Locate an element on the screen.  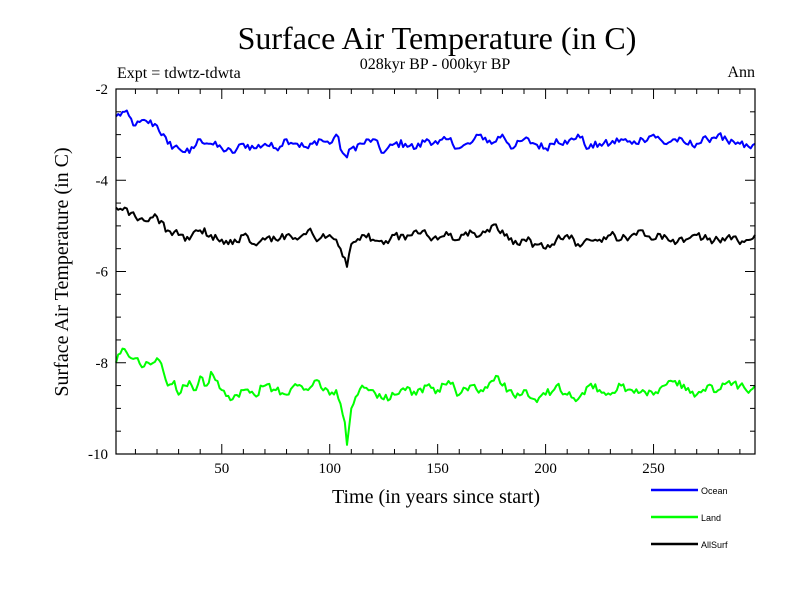
legend: Ocean Land AllSurf is located at coordinates (689, 518).